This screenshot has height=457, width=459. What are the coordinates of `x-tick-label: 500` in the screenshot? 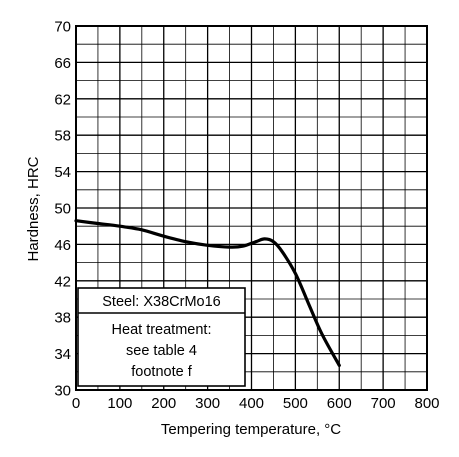 It's located at (295, 403).